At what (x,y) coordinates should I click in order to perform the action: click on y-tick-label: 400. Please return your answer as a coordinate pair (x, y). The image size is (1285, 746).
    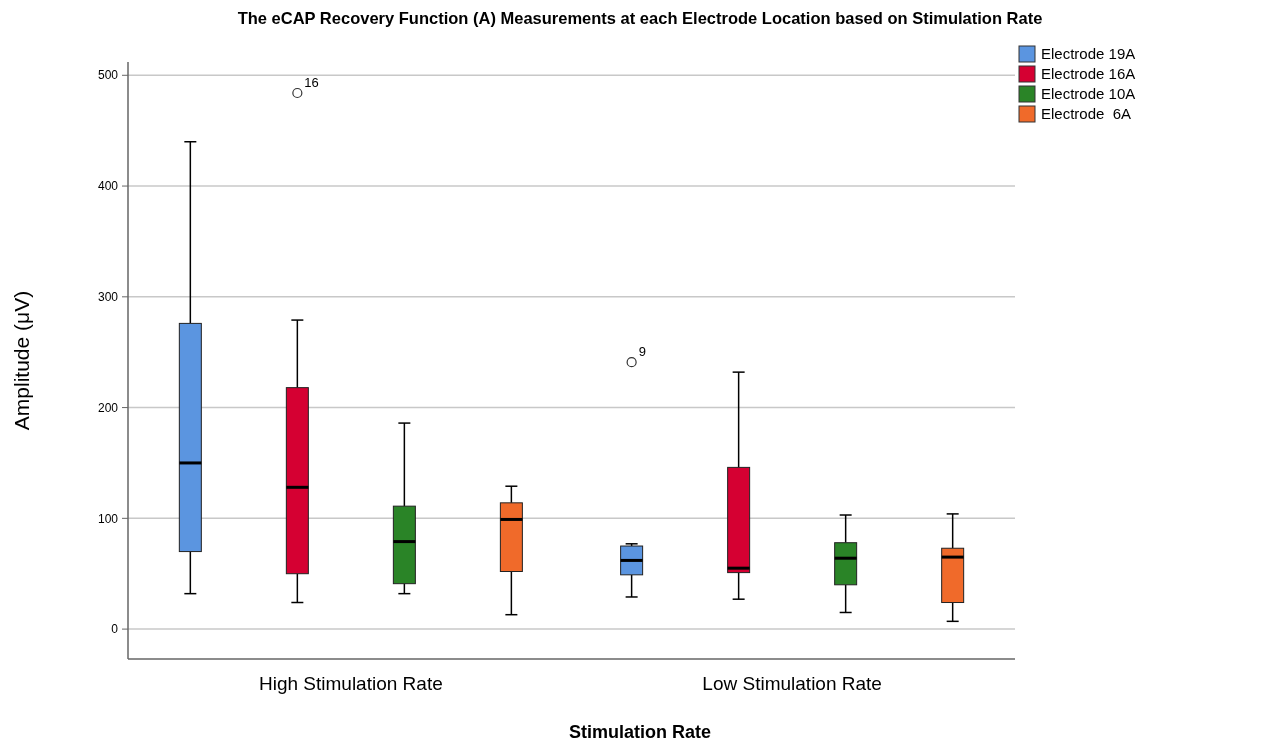
    Looking at the image, I should click on (108, 186).